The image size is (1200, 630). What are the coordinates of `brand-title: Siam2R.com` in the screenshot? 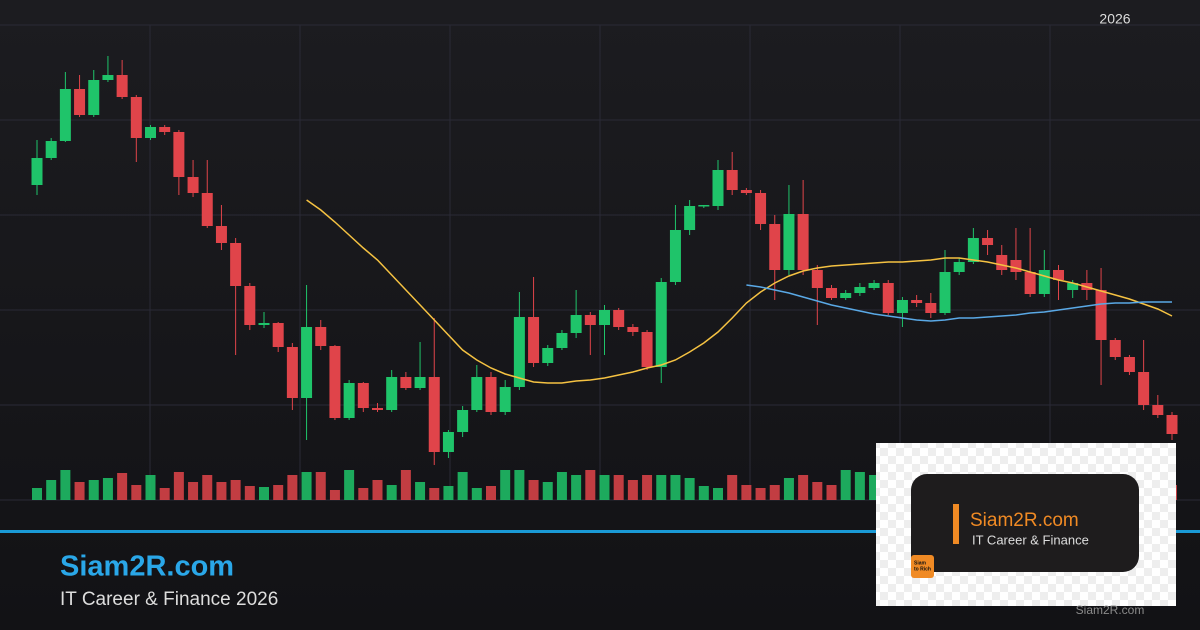 It's located at (147, 567).